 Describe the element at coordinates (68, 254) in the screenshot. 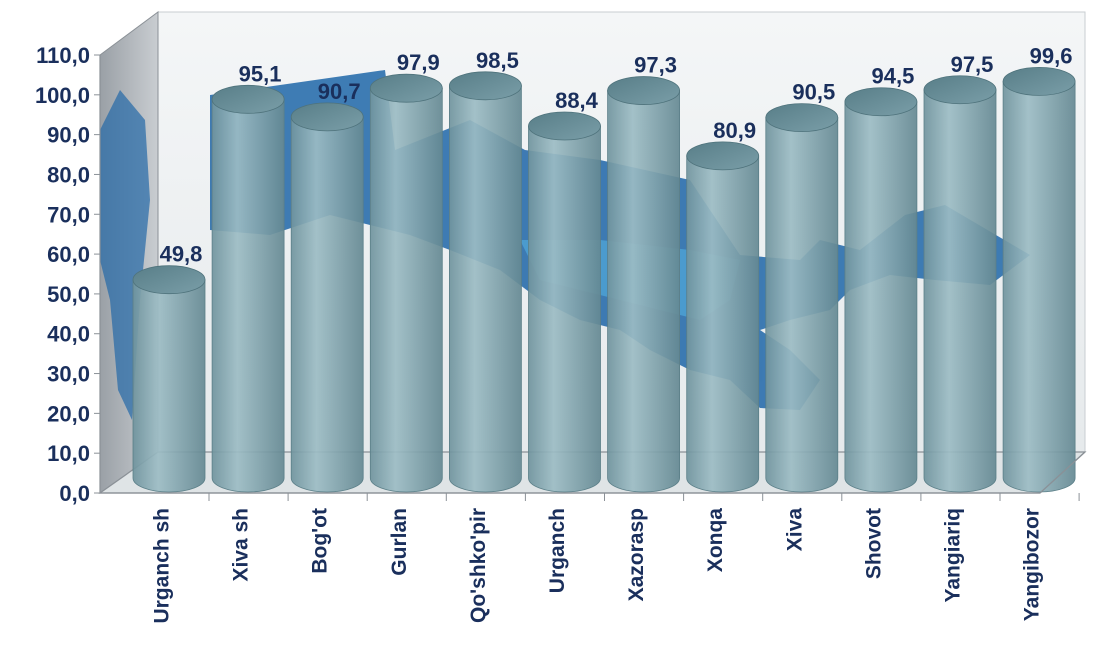

I see `y-tick-label: 60,0` at that location.